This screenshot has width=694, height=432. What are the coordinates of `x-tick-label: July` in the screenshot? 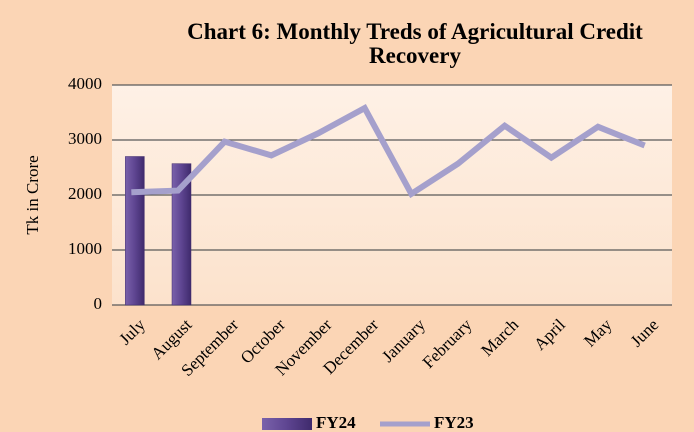 It's located at (132, 332).